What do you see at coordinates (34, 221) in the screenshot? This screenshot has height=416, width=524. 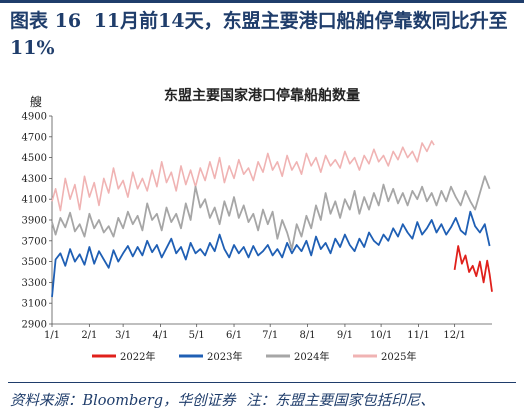 I see `y-tick-label: 3900` at bounding box center [34, 221].